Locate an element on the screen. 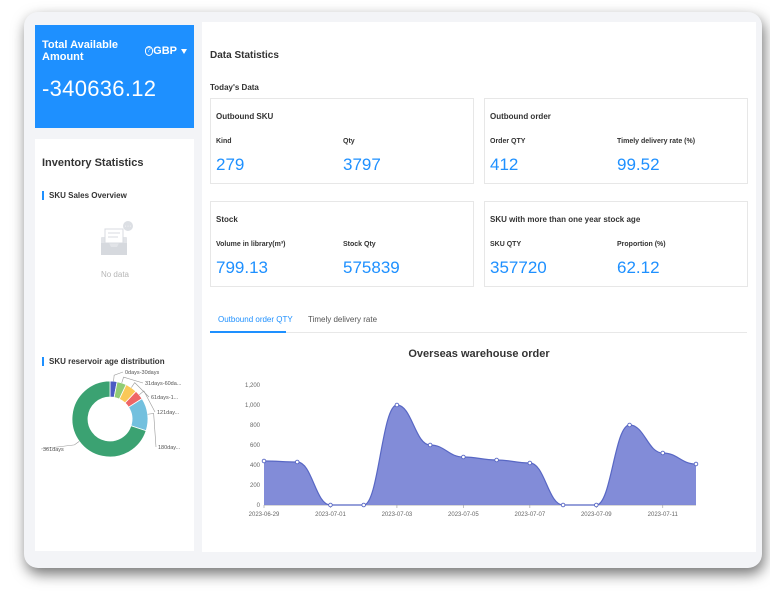 The image size is (770, 597). amount-header: Total Available Amount ? GBP is located at coordinates (114, 51).